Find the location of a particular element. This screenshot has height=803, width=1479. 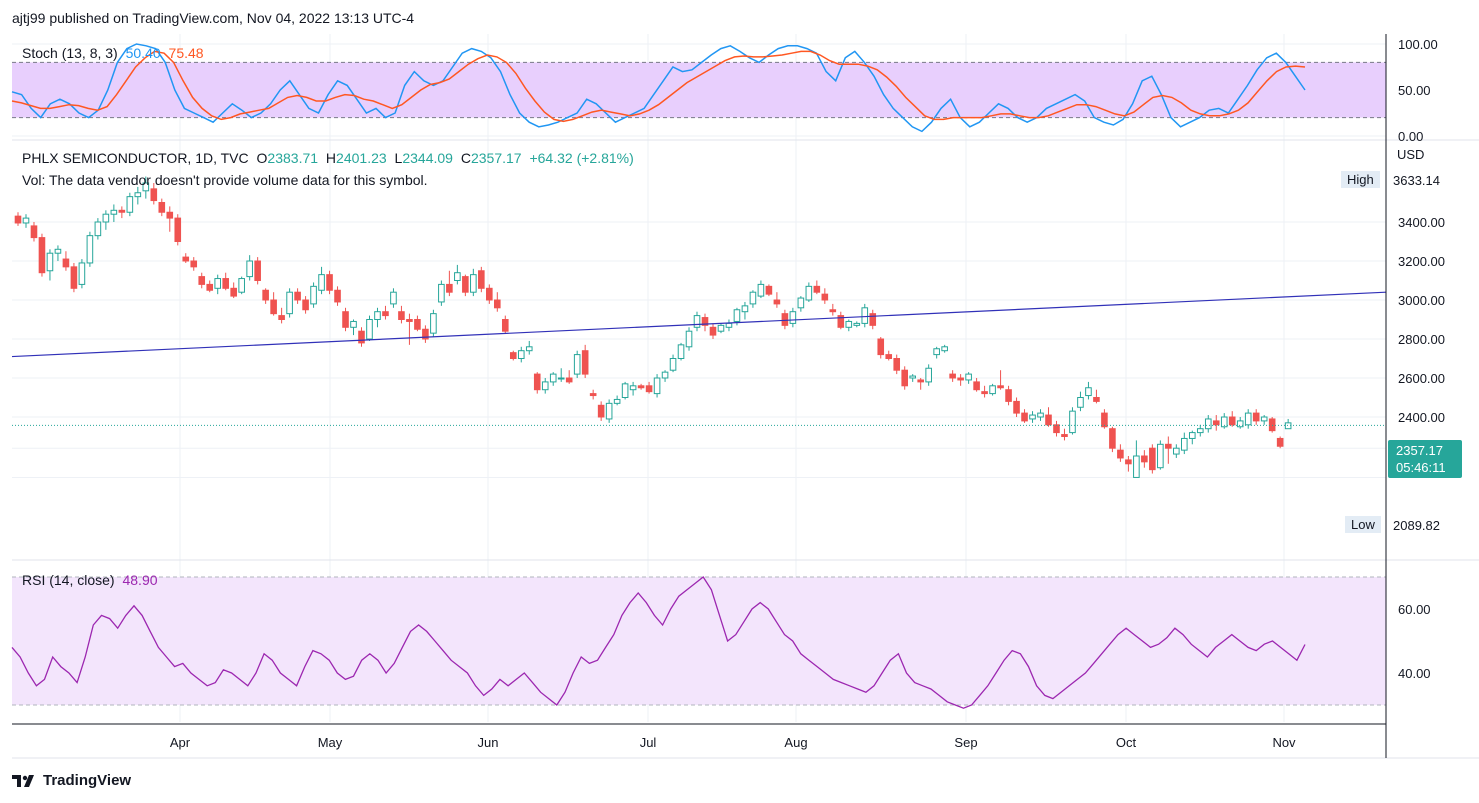

date-tick: Nov is located at coordinates (1284, 742).